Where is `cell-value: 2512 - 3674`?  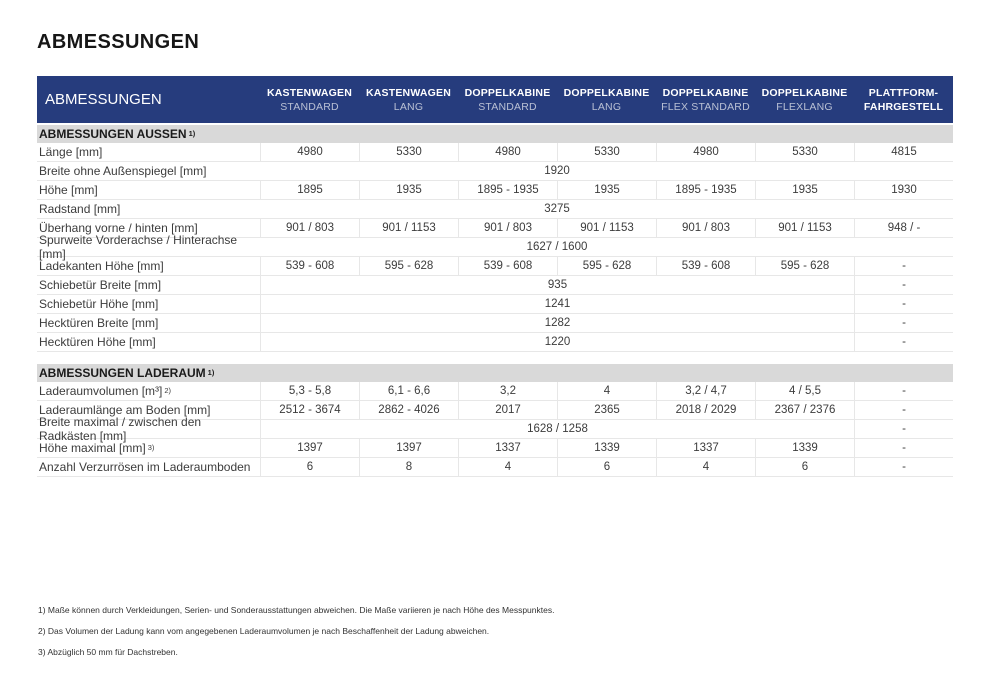 cell-value: 2512 - 3674 is located at coordinates (309, 410).